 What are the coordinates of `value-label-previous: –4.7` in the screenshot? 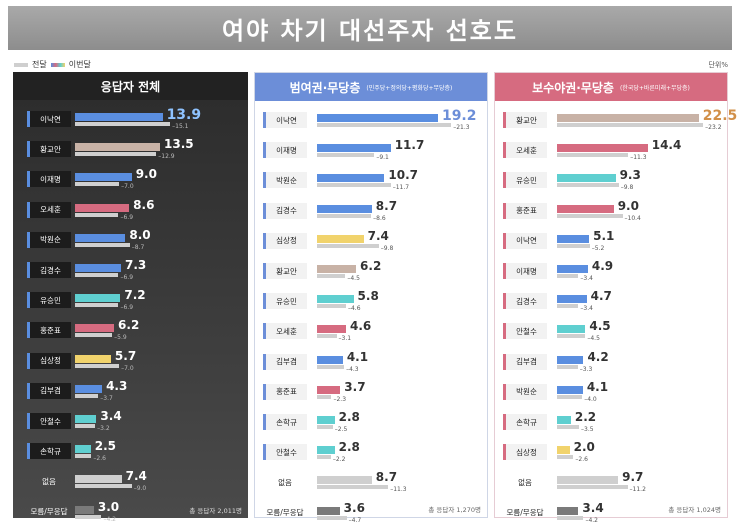 It's located at (355, 520).